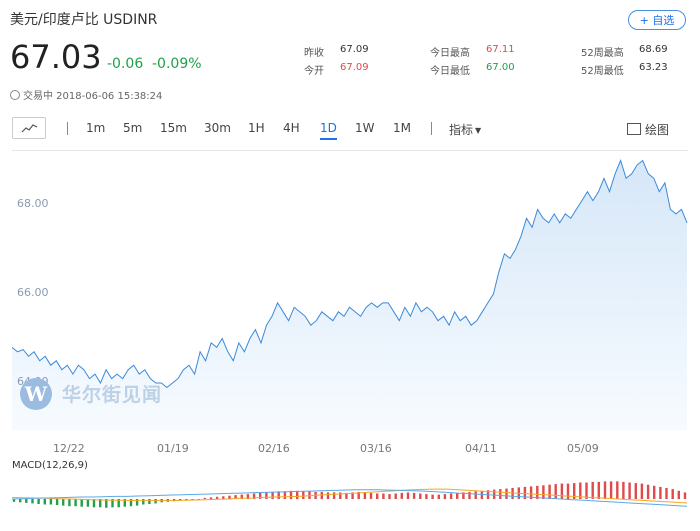  I want to click on macd-signal-line, so click(349, 498).